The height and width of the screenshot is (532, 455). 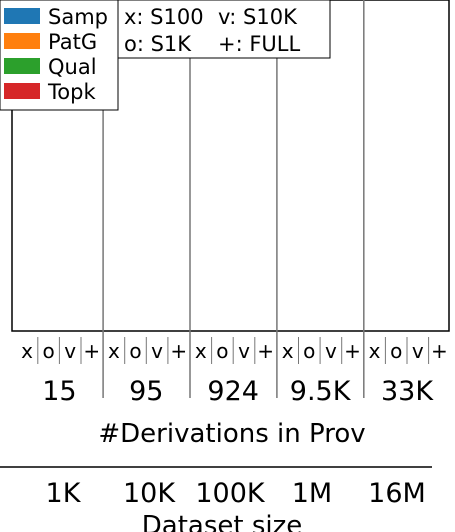 I want to click on sample-legend-entry: o: S1K, so click(x=158, y=44).